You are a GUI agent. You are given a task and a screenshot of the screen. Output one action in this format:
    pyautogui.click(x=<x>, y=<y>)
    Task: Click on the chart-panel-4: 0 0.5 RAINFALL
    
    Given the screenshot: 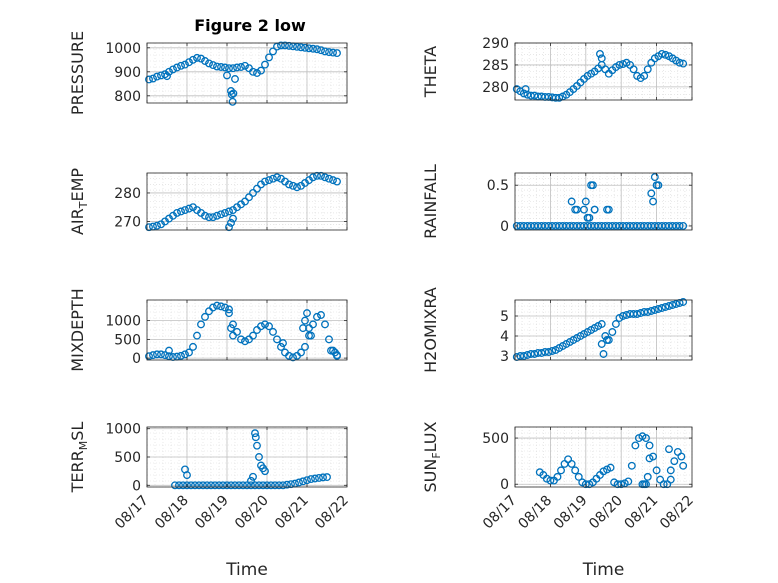 What is the action you would take?
    pyautogui.click(x=557, y=201)
    